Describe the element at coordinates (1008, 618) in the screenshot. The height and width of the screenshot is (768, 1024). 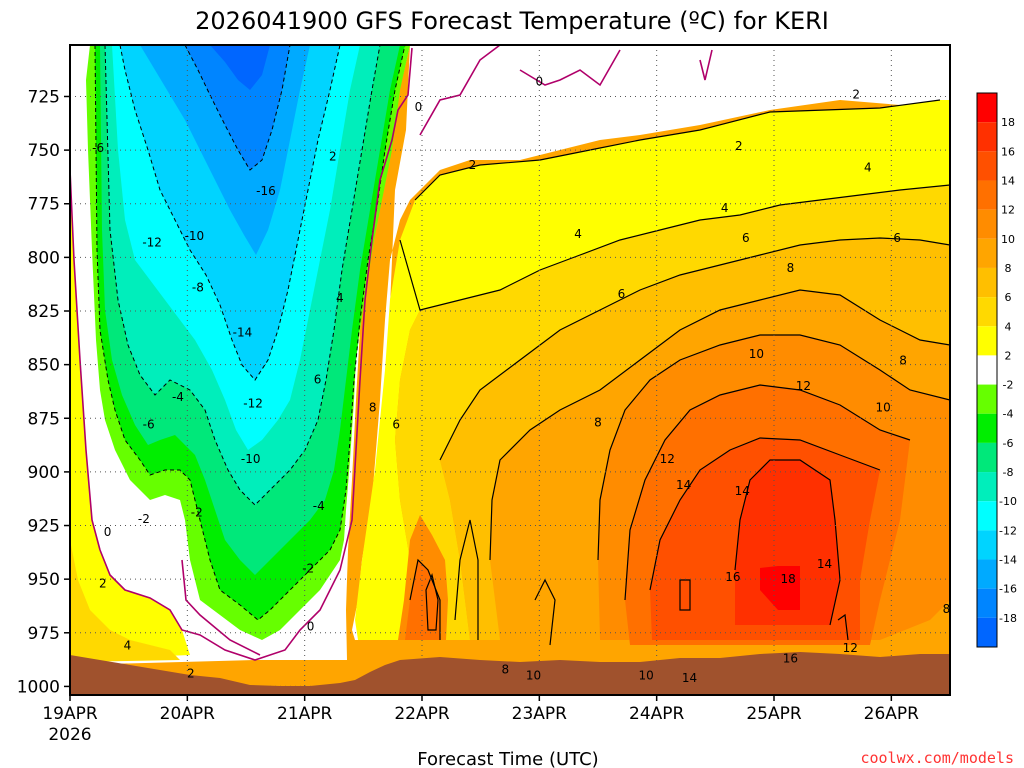
I see `colorbar-label: -18` at that location.